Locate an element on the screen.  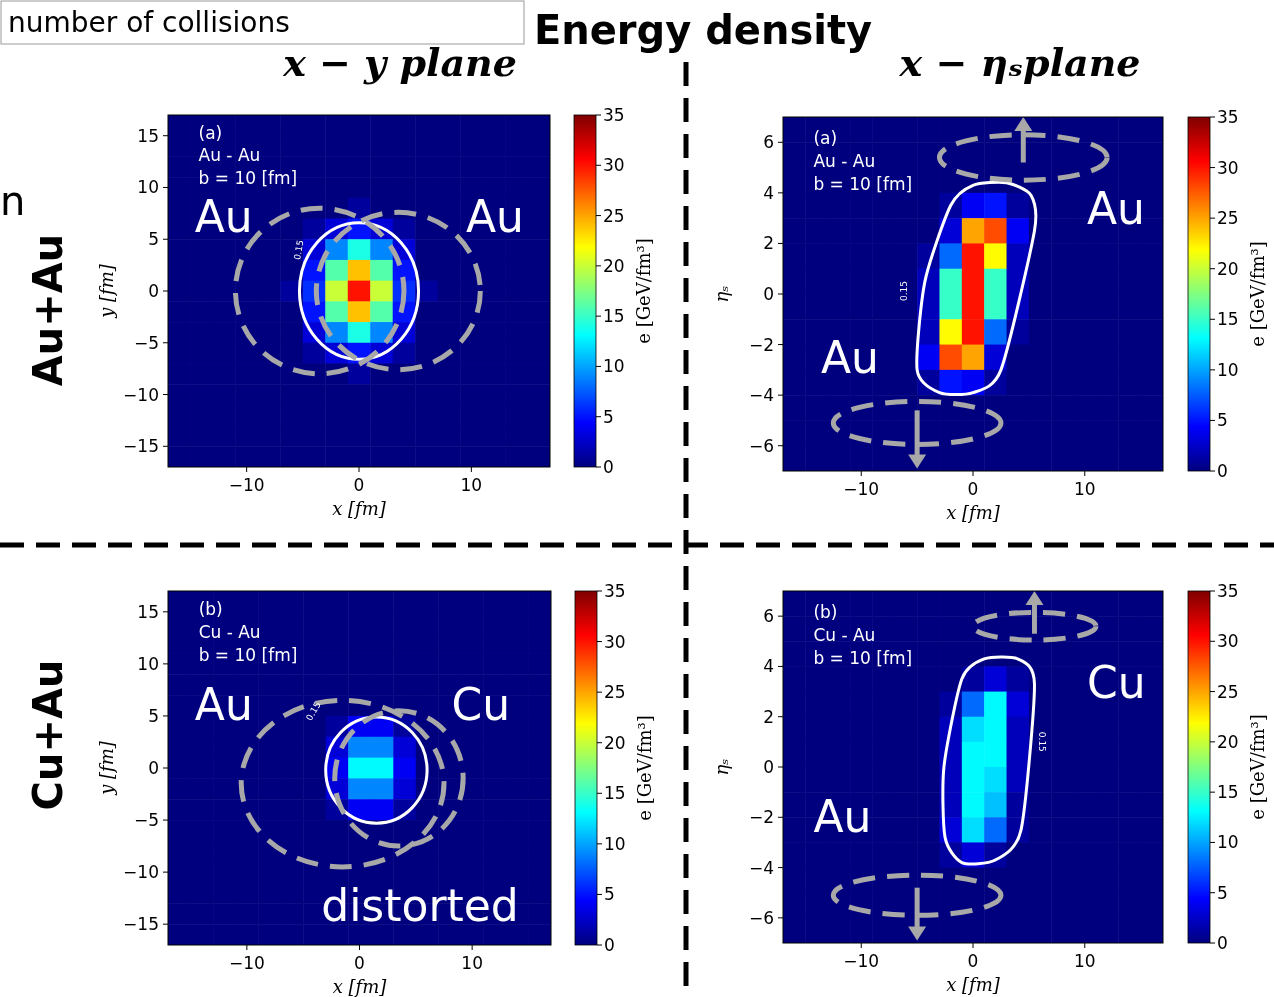
y-tick-label: 15 is located at coordinates (148, 611).